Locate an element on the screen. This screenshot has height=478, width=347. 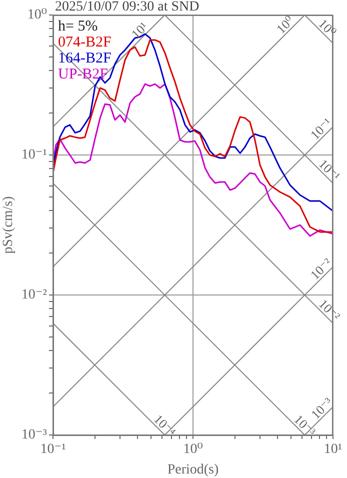
y-tick-label: 10⁻² is located at coordinates (34, 295).